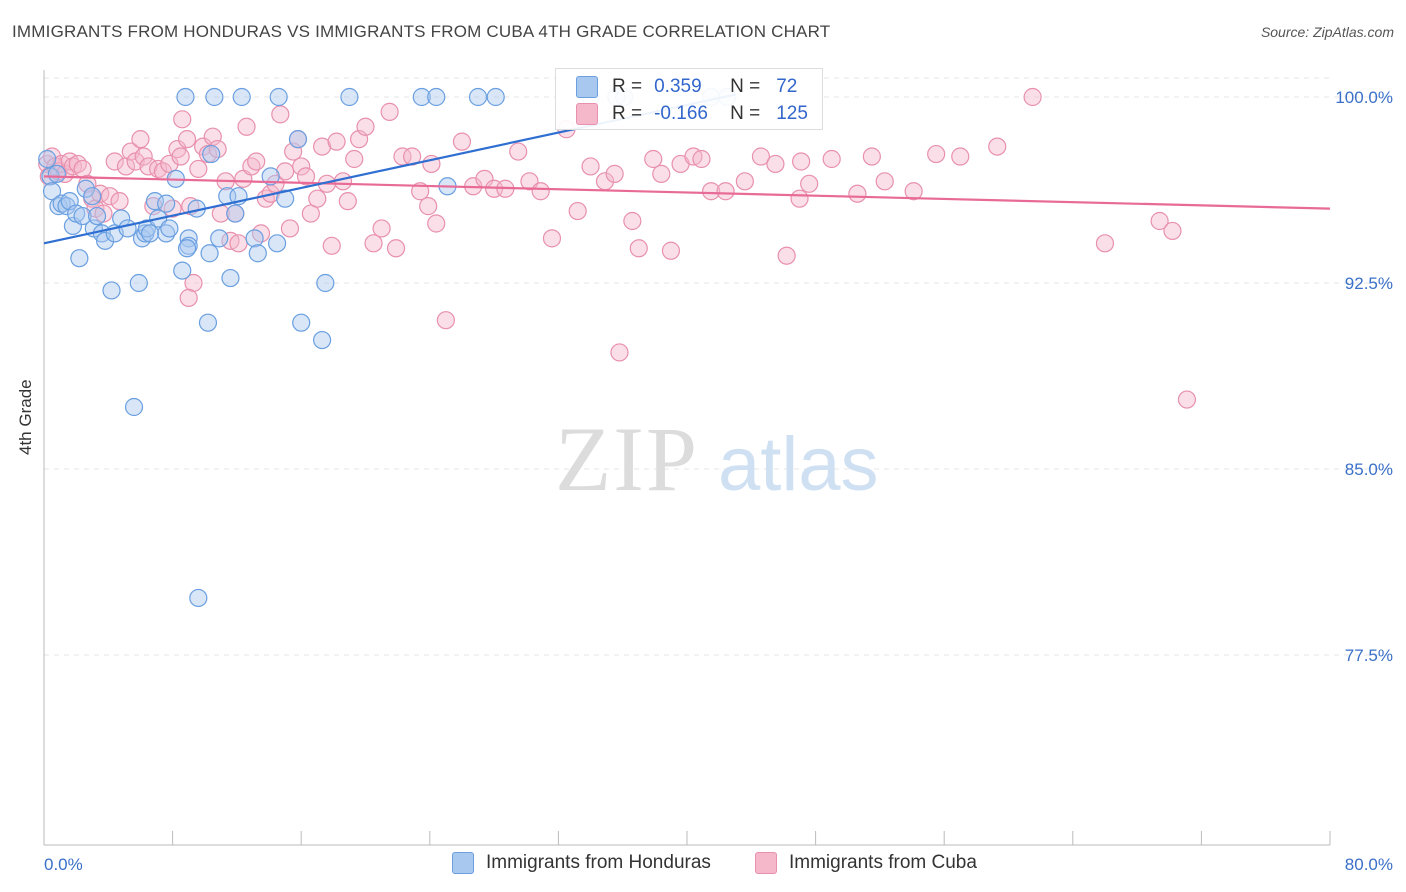  I want to click on legend-n-label: N =, so click(745, 113).